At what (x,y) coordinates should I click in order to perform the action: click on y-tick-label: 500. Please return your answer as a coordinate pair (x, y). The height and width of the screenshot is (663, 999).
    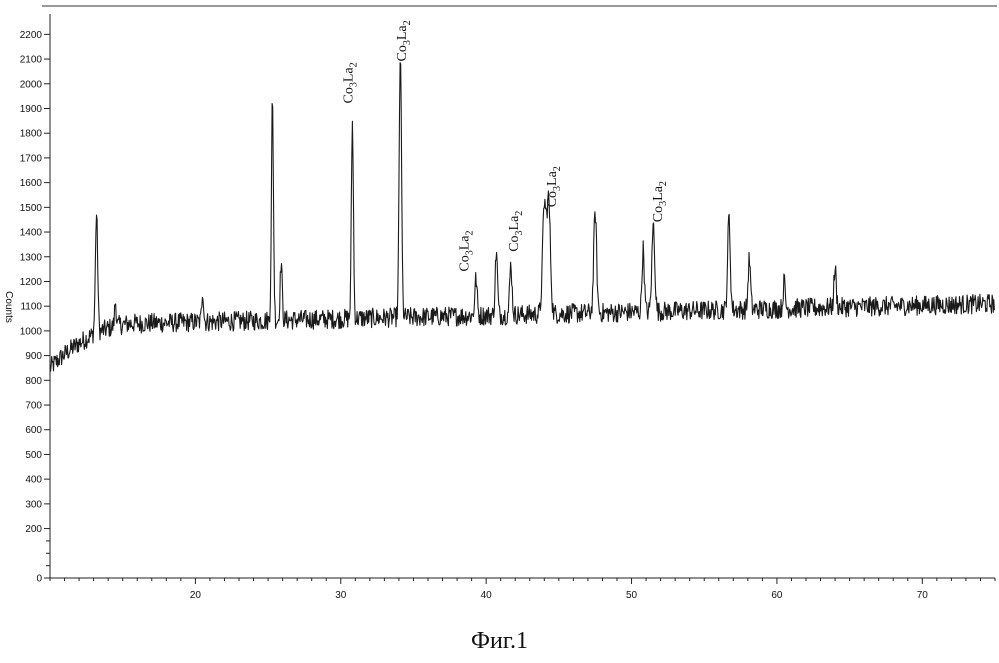
    Looking at the image, I should click on (33, 455).